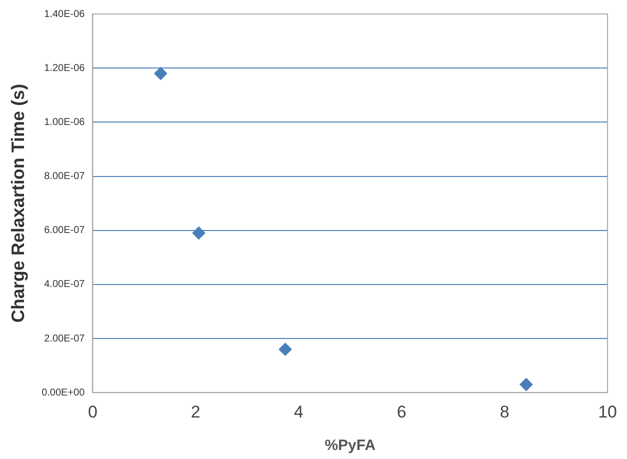 This screenshot has width=627, height=459. I want to click on y-tick-label: 8.00E-07, so click(65, 176).